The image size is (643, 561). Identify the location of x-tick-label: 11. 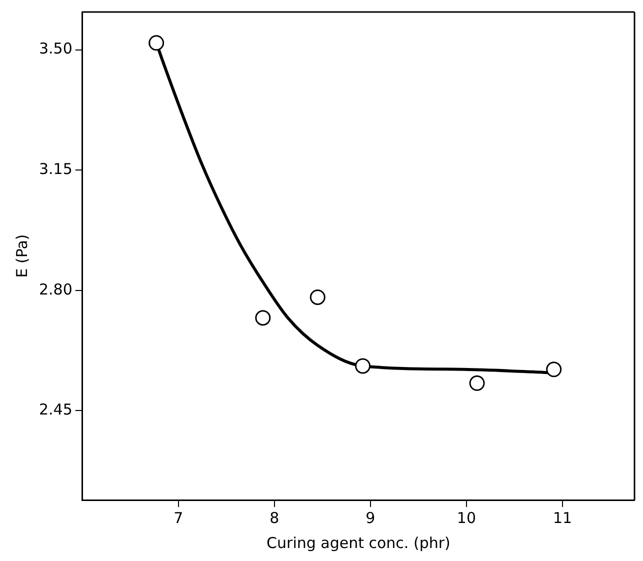
(562, 517).